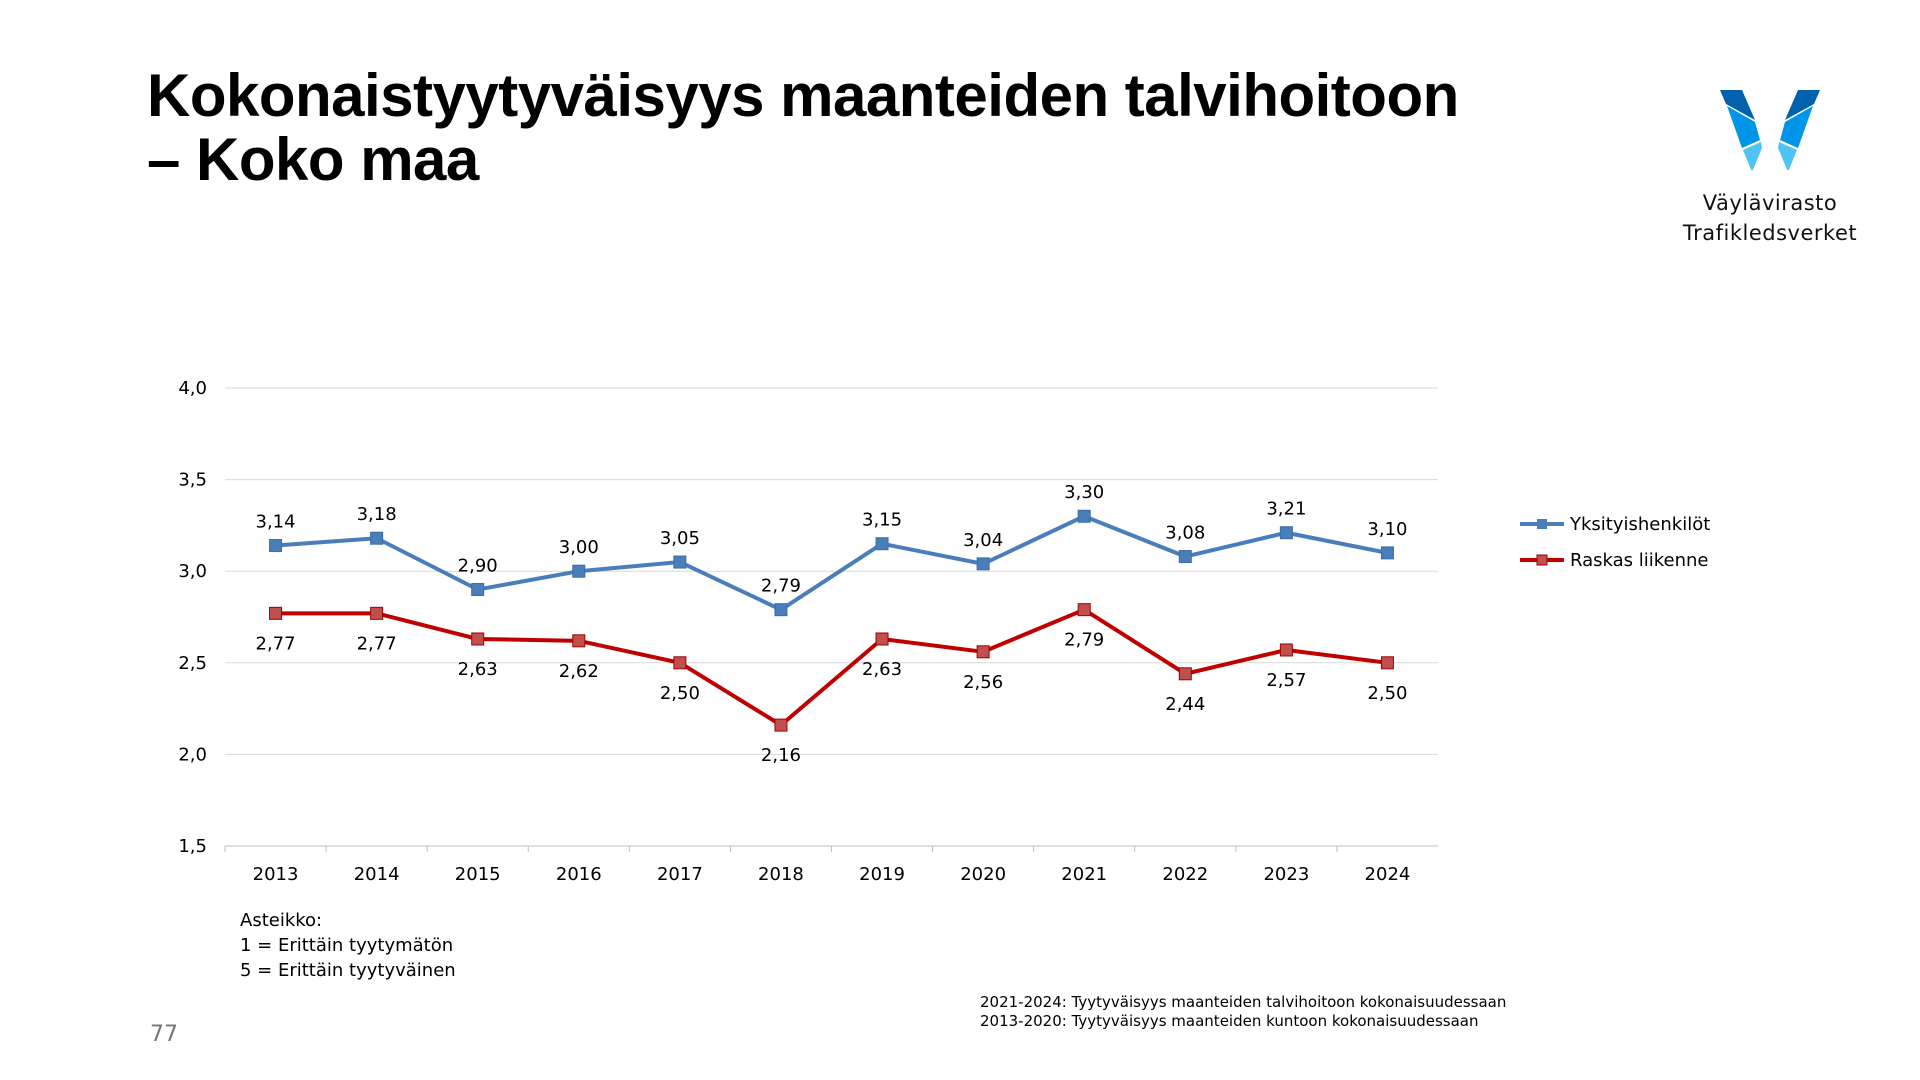 The height and width of the screenshot is (1080, 1920). What do you see at coordinates (478, 874) in the screenshot?
I see `x-tick-label: 2015` at bounding box center [478, 874].